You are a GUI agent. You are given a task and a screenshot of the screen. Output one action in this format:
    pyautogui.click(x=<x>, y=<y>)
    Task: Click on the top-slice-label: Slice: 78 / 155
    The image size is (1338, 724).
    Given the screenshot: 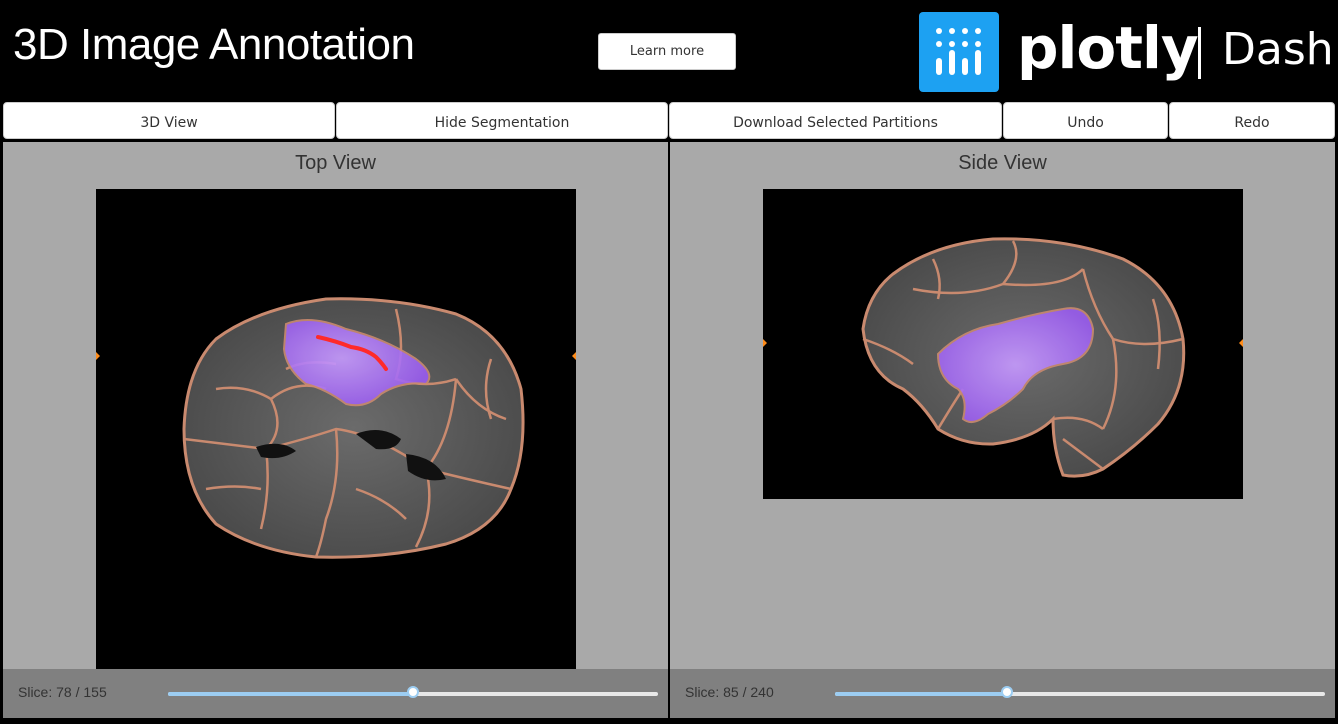 What is the action you would take?
    pyautogui.click(x=62, y=692)
    